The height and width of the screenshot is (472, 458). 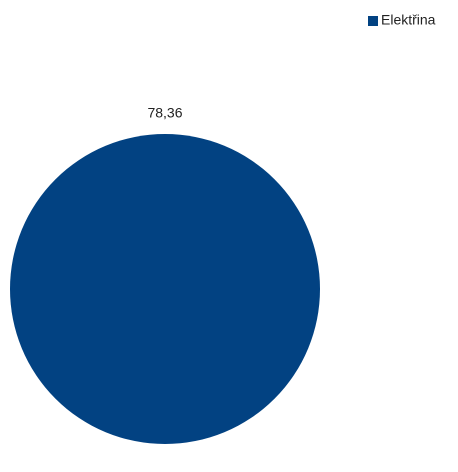 I want to click on legend-swatch, so click(x=373, y=21).